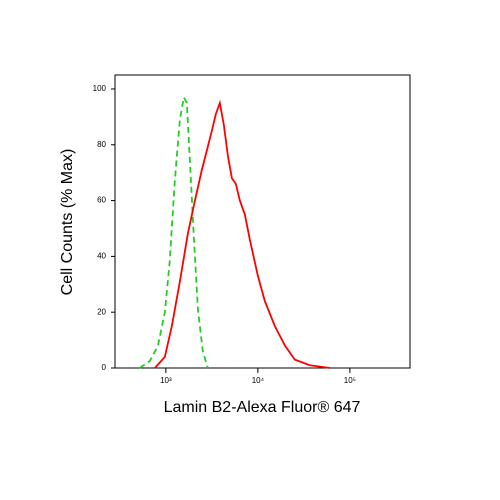 This screenshot has width=500, height=500. I want to click on y-tick-label: 80, so click(101, 144).